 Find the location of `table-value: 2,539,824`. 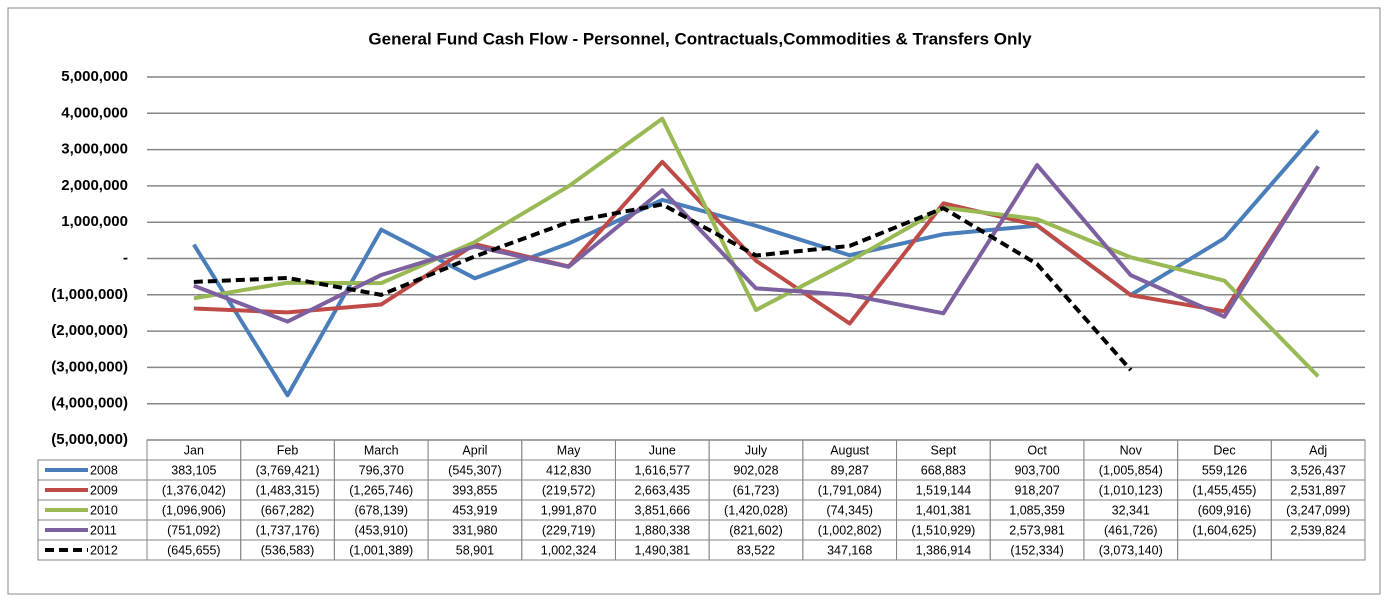

table-value: 2,539,824 is located at coordinates (1318, 530).